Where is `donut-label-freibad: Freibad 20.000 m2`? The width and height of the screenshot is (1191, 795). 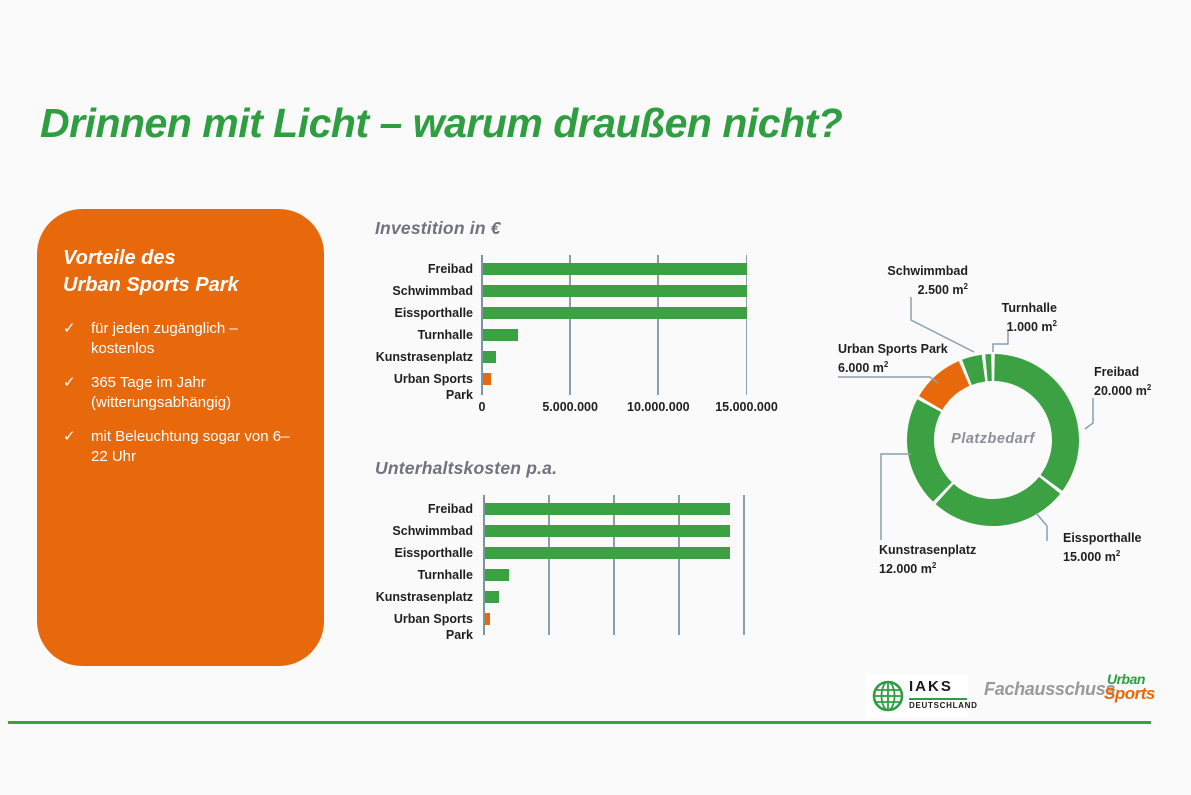
donut-label-freibad: Freibad 20.000 m2 is located at coordinates (1123, 382).